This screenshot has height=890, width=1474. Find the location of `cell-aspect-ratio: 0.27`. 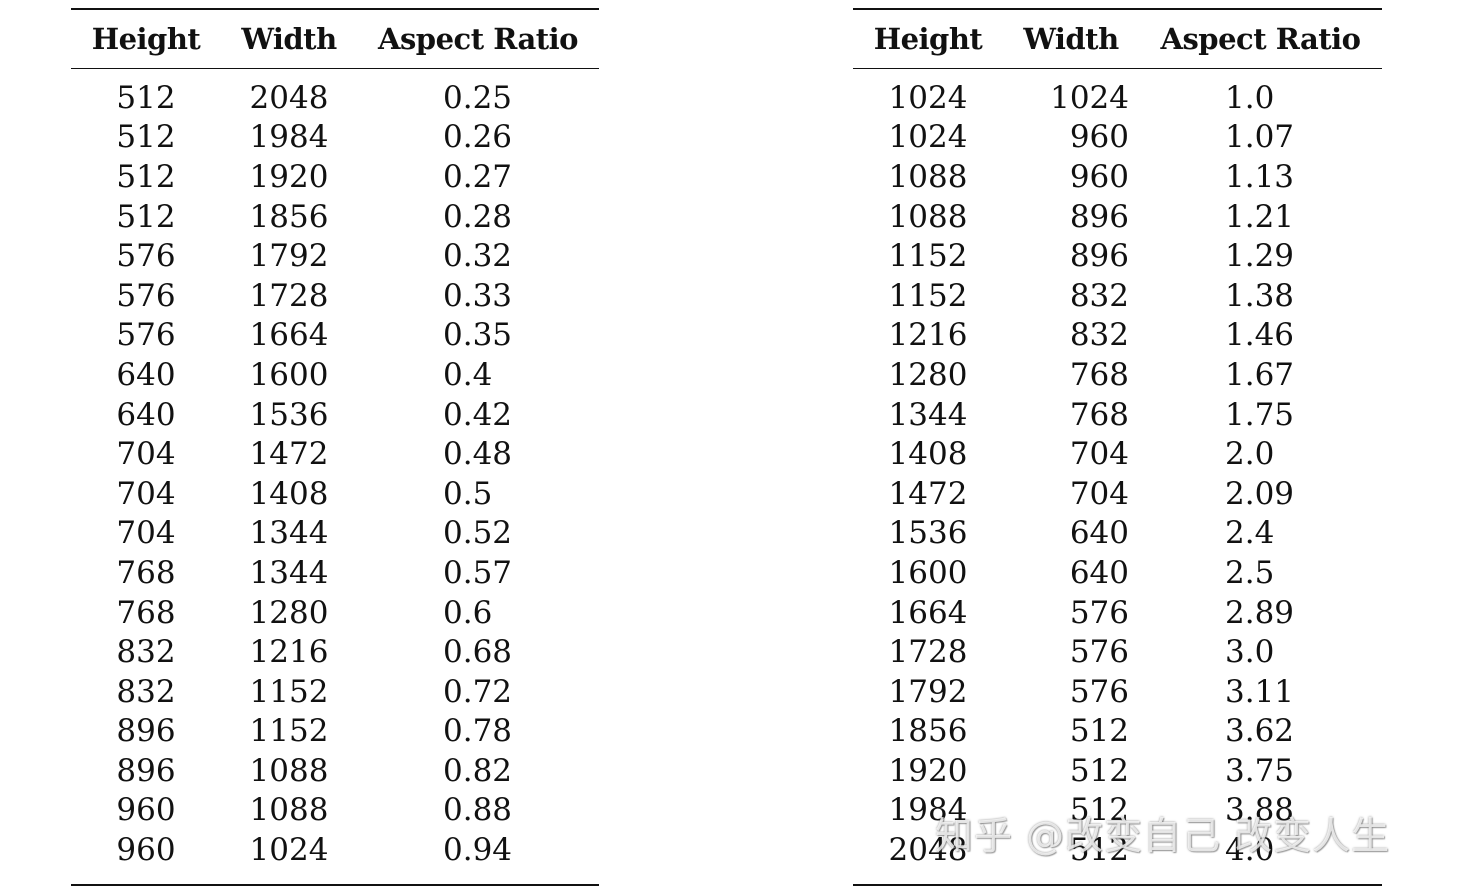

cell-aspect-ratio: 0.27 is located at coordinates (478, 176).